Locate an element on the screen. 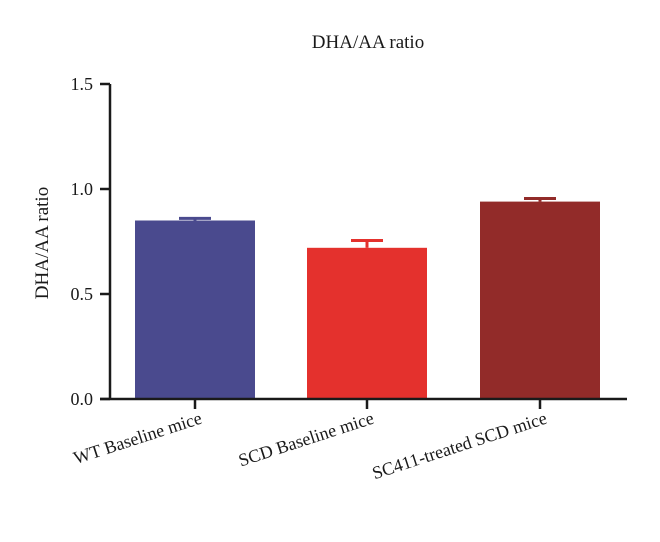 This screenshot has width=660, height=542. chart-title: DHA/AA ratio is located at coordinates (368, 42).